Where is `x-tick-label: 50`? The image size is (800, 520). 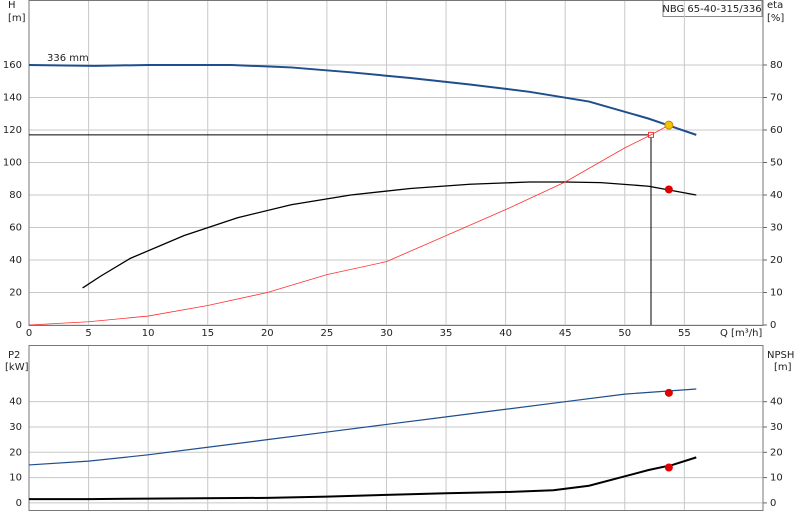 x-tick-label: 50 is located at coordinates (624, 333).